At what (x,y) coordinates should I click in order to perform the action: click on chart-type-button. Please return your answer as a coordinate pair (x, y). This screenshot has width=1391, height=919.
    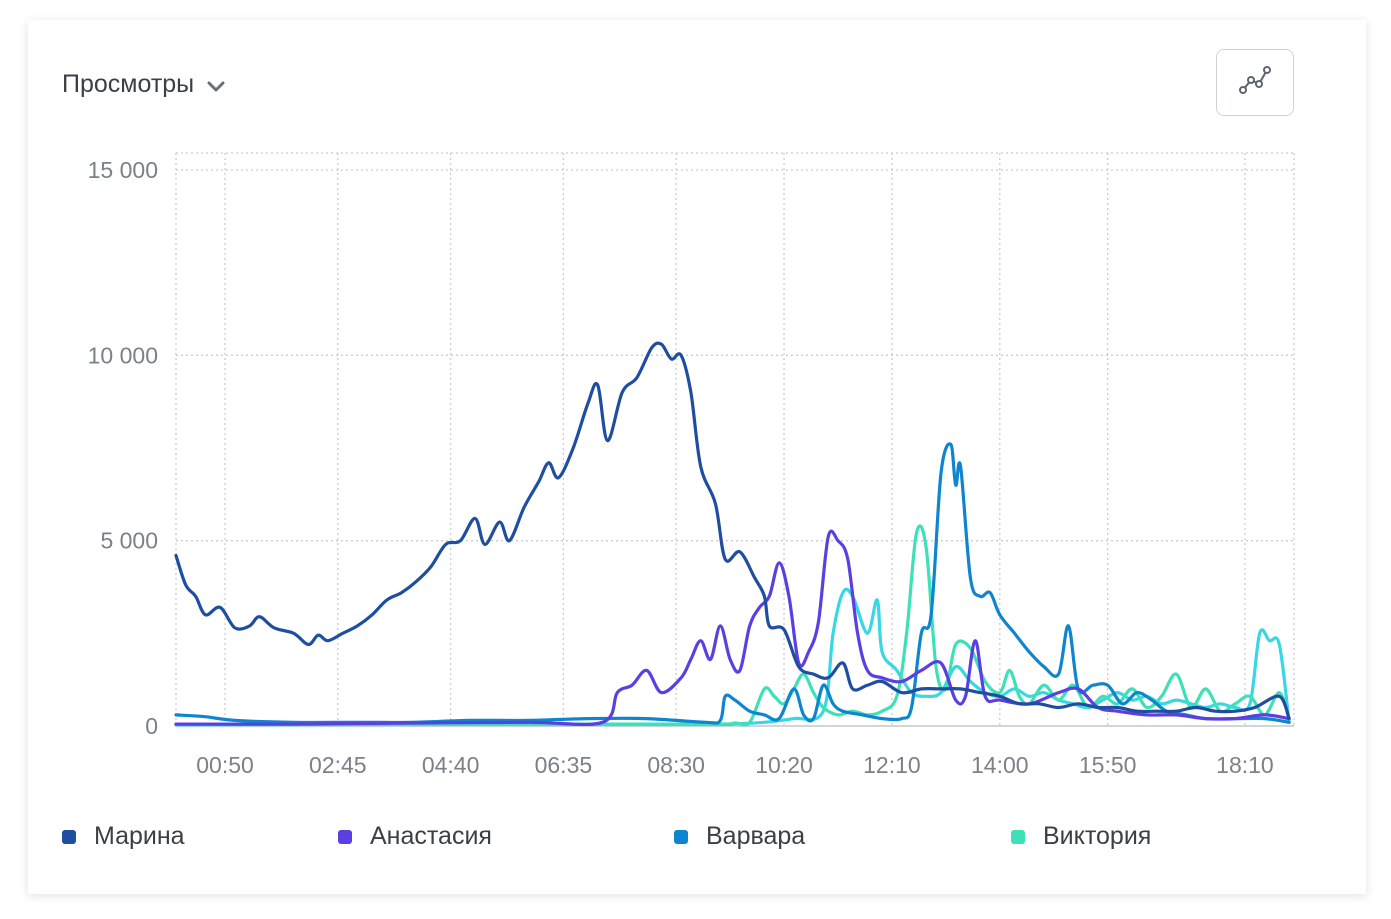
    Looking at the image, I should click on (1255, 82).